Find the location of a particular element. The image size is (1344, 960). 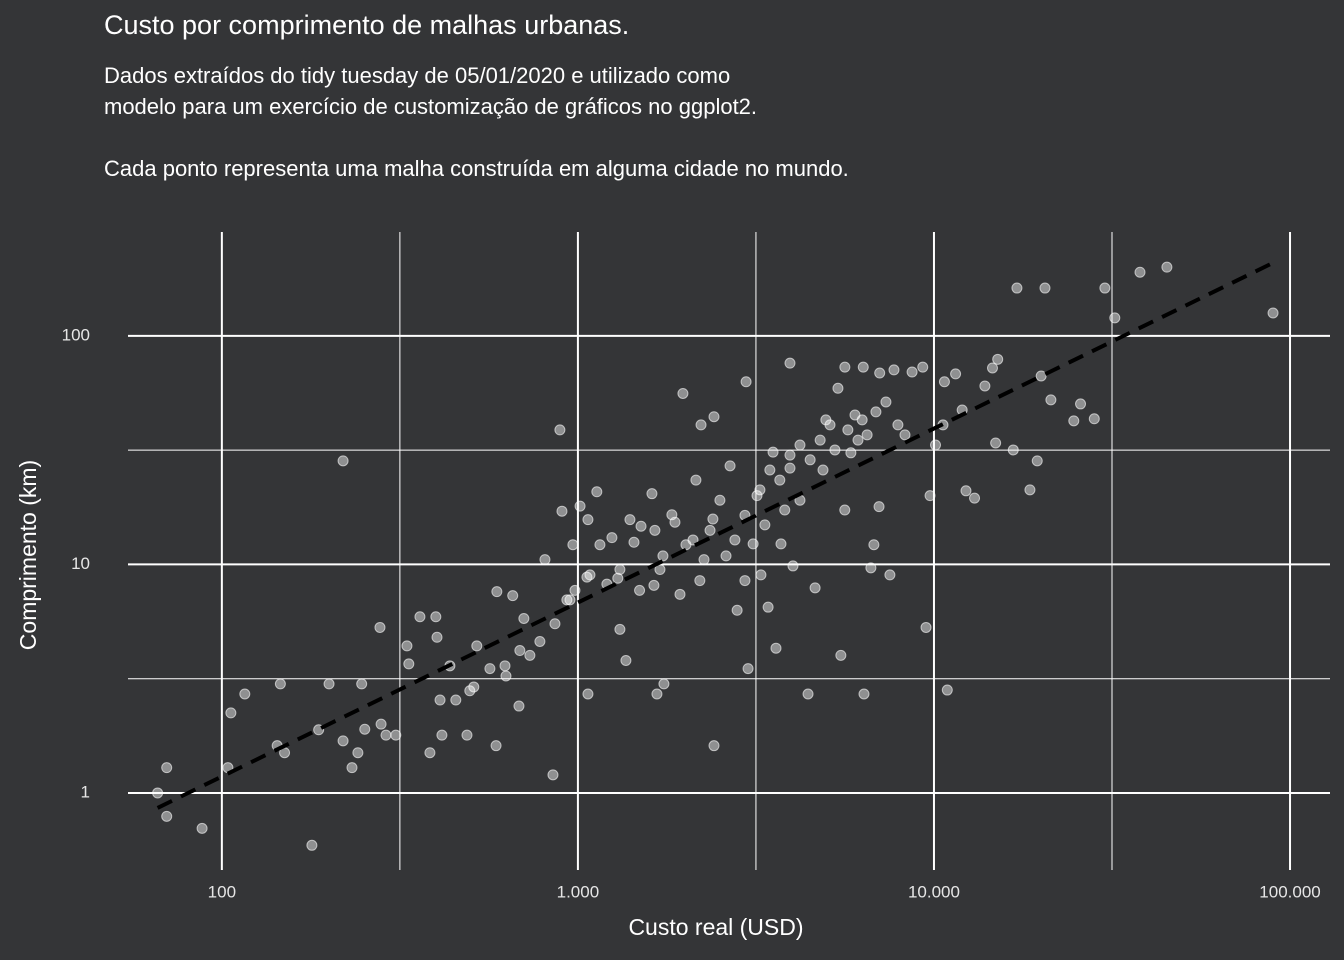

y-tick-label: 1 is located at coordinates (85, 791).